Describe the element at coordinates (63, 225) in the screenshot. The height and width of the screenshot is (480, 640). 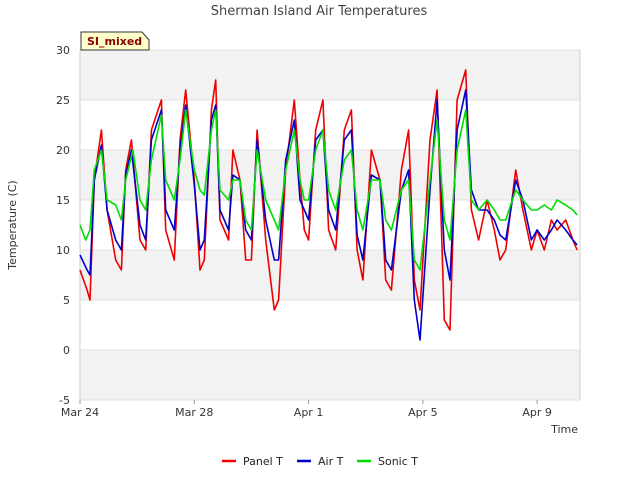
I see `y-tick-labels: -5 0 5 10 15 20 25 30` at that location.